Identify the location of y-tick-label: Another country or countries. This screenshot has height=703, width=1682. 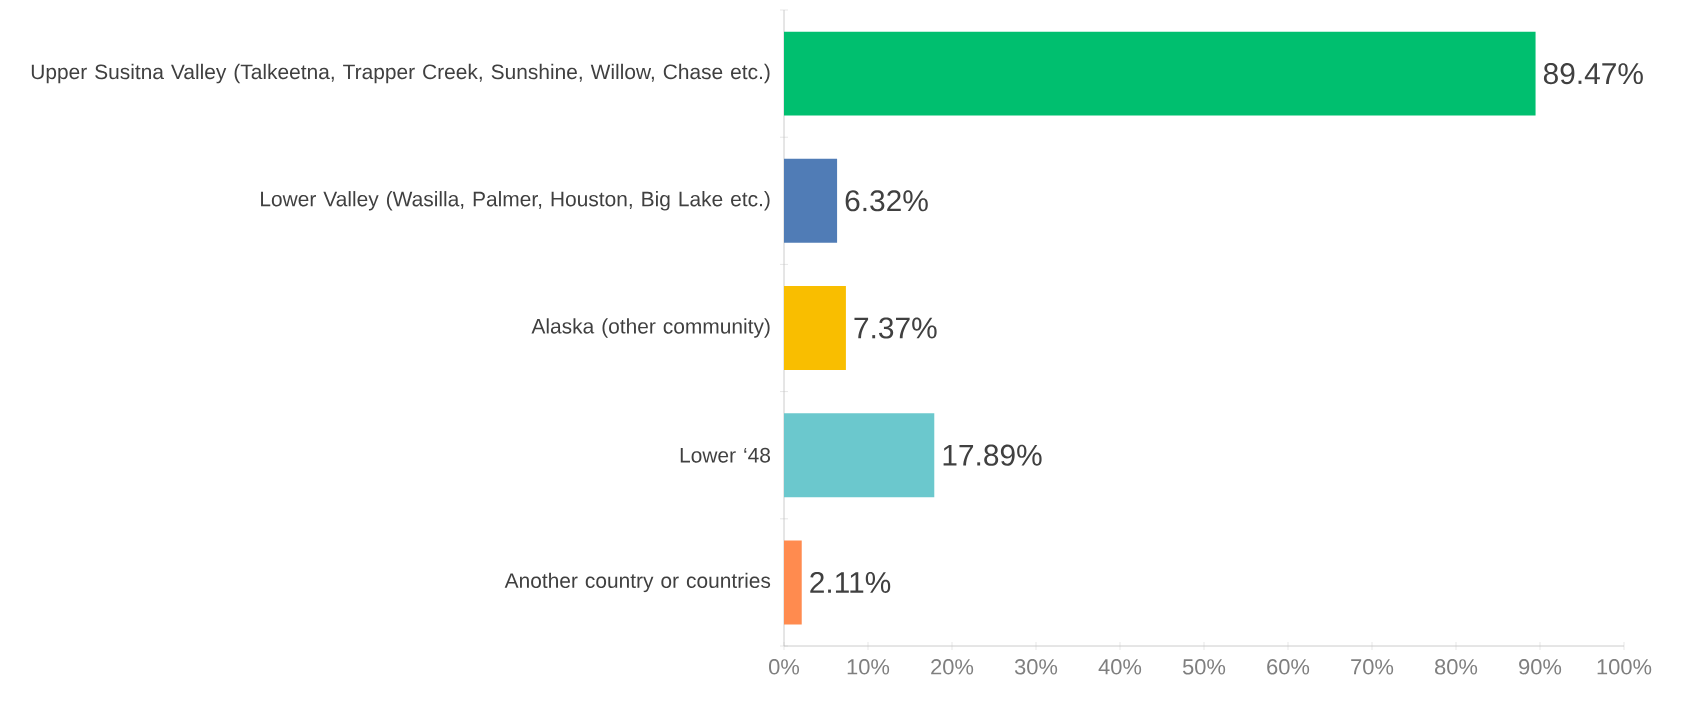
(637, 582).